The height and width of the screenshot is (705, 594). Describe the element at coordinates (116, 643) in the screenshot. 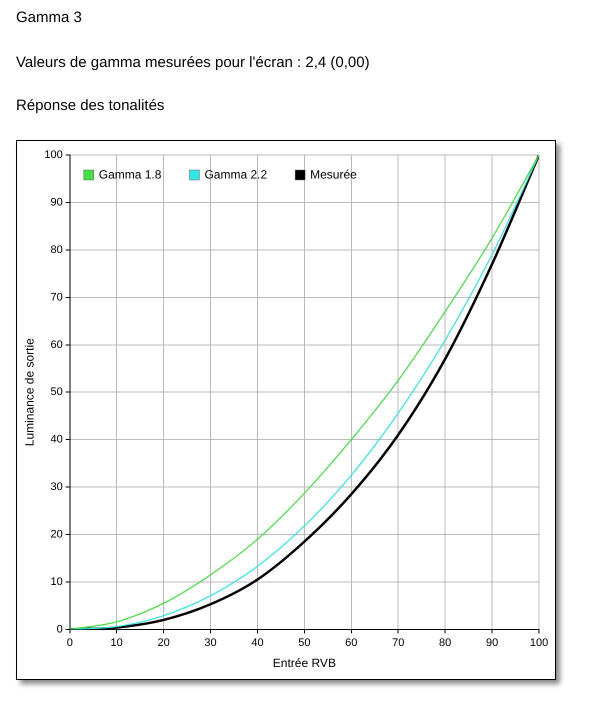

I see `x-tick-label: 10` at that location.